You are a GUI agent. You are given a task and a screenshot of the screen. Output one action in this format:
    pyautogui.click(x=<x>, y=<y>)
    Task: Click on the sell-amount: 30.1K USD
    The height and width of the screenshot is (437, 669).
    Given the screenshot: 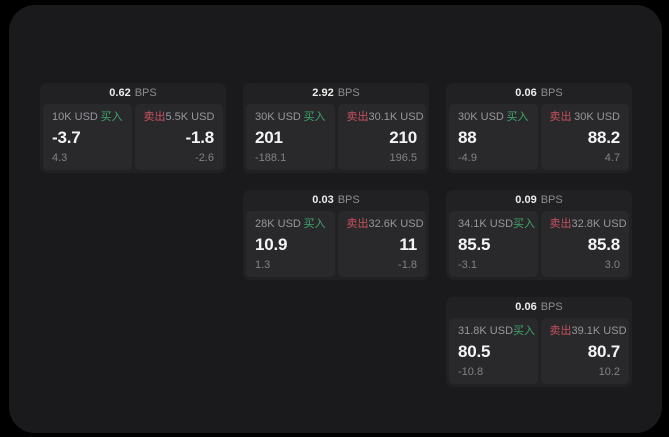 What is the action you would take?
    pyautogui.click(x=396, y=117)
    